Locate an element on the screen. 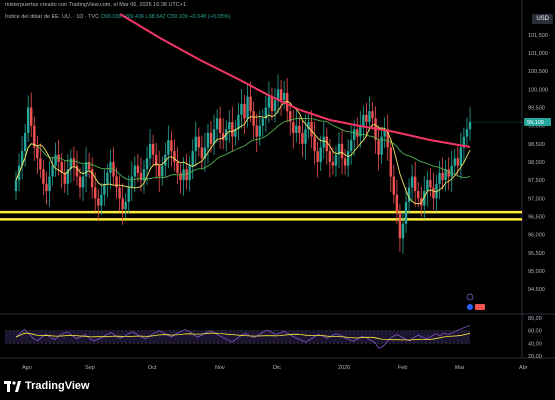 Image resolution: width=555 pixels, height=400 pixels. flag-event-icon is located at coordinates (470, 307).